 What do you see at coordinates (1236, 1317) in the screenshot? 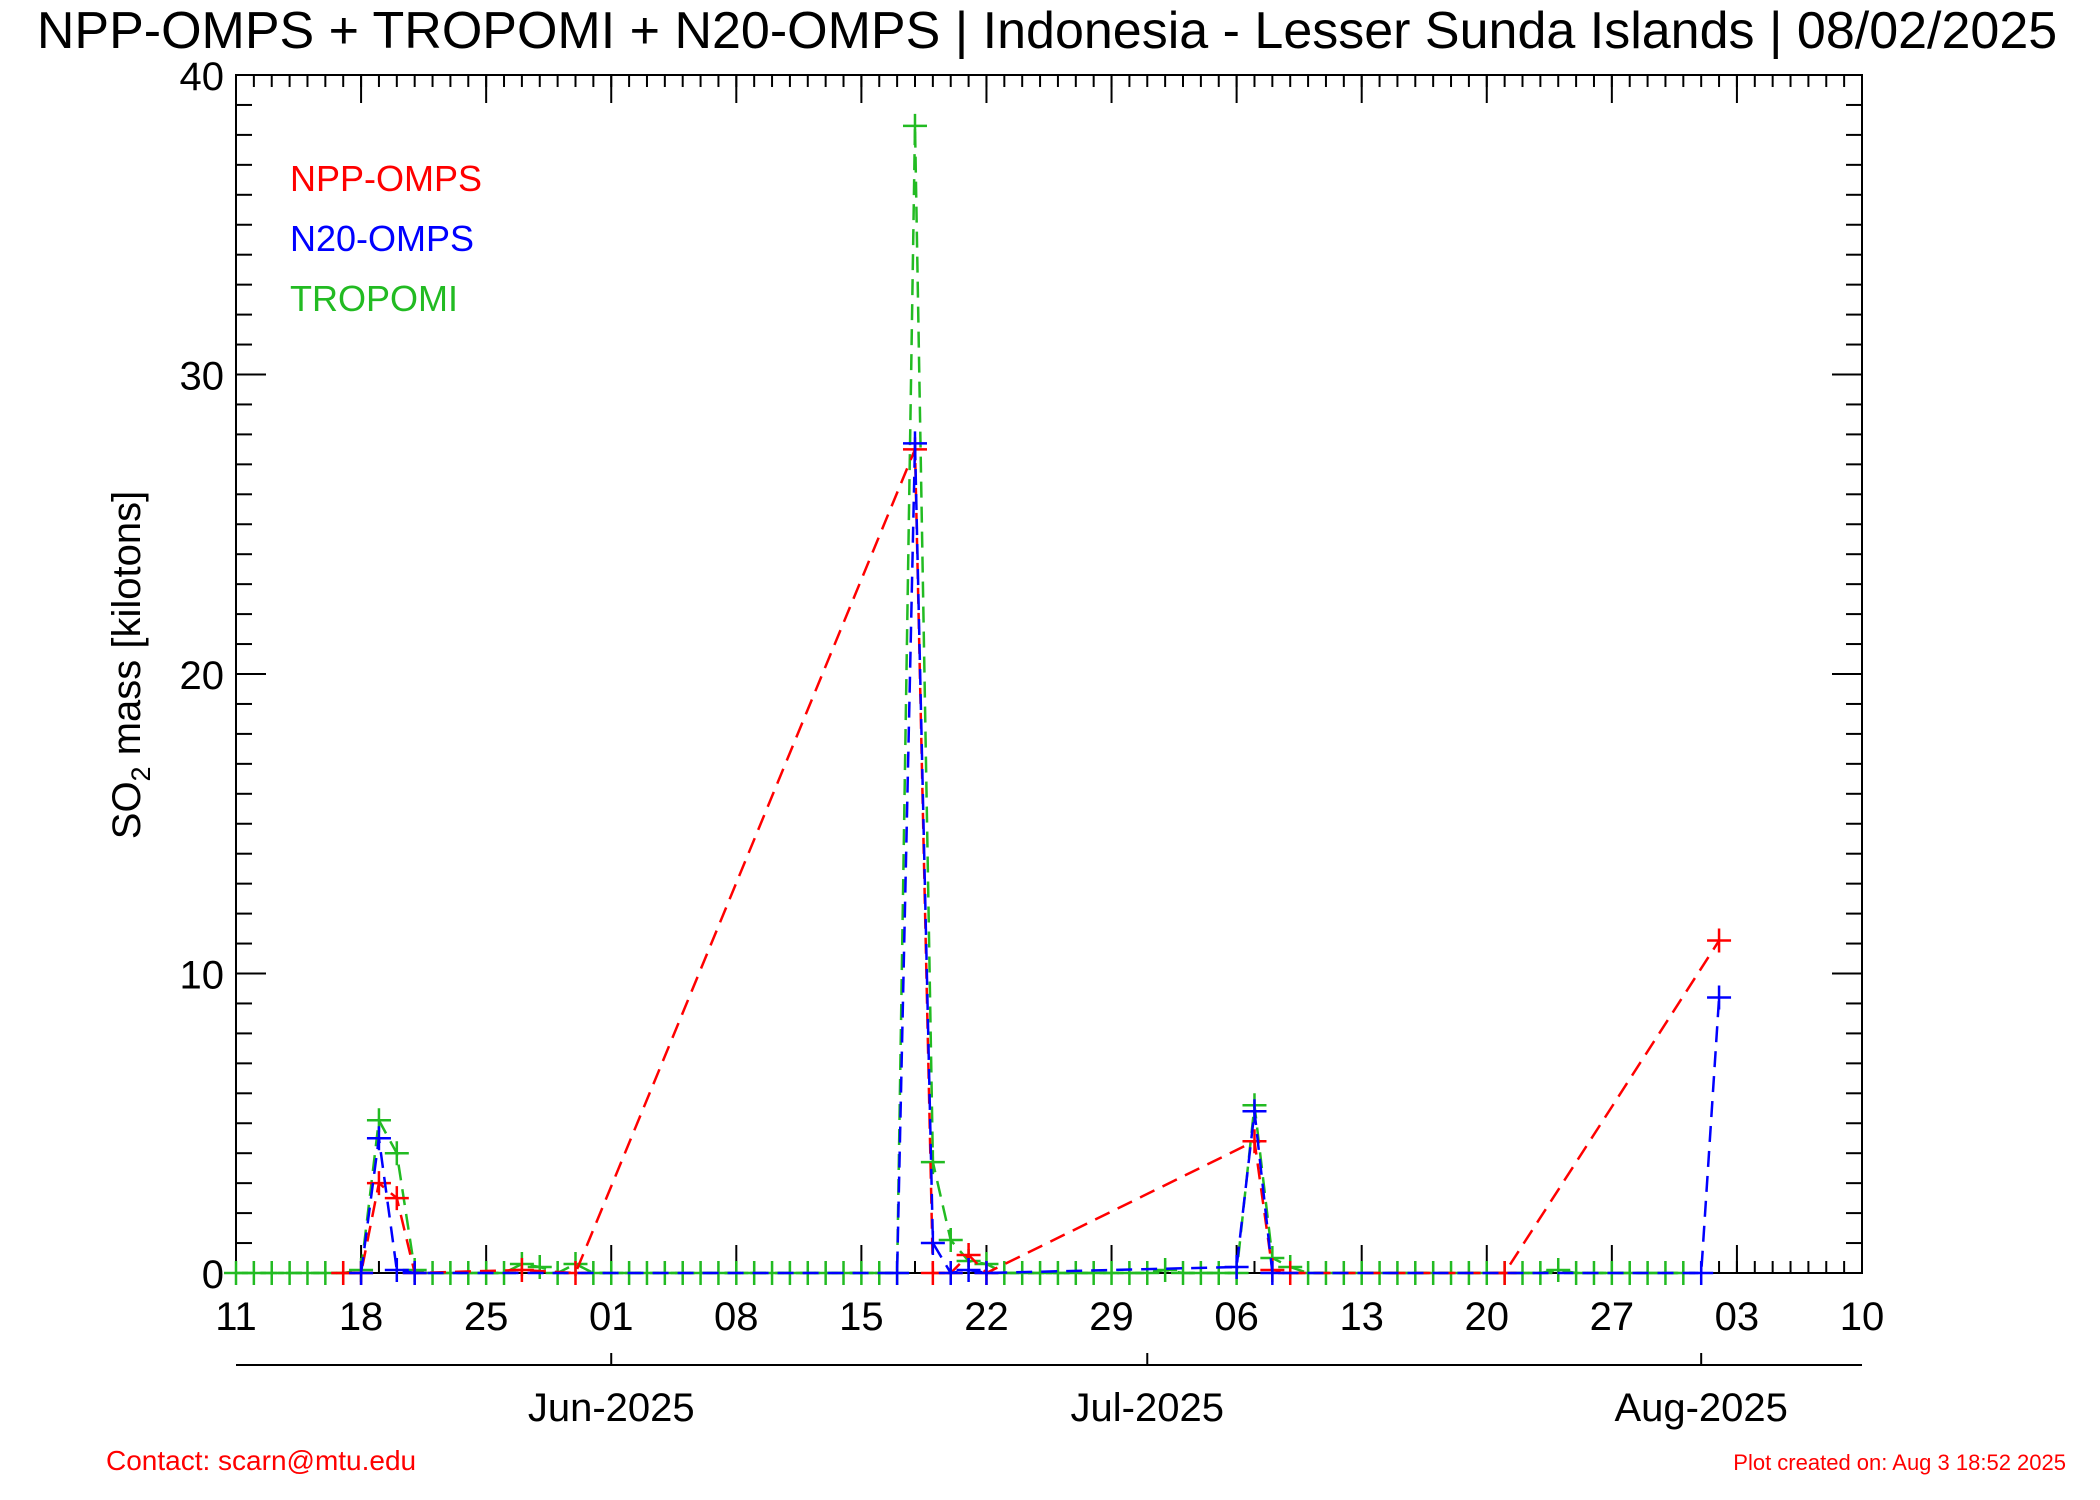
I see `x-day-tick-label: 06` at bounding box center [1236, 1317].